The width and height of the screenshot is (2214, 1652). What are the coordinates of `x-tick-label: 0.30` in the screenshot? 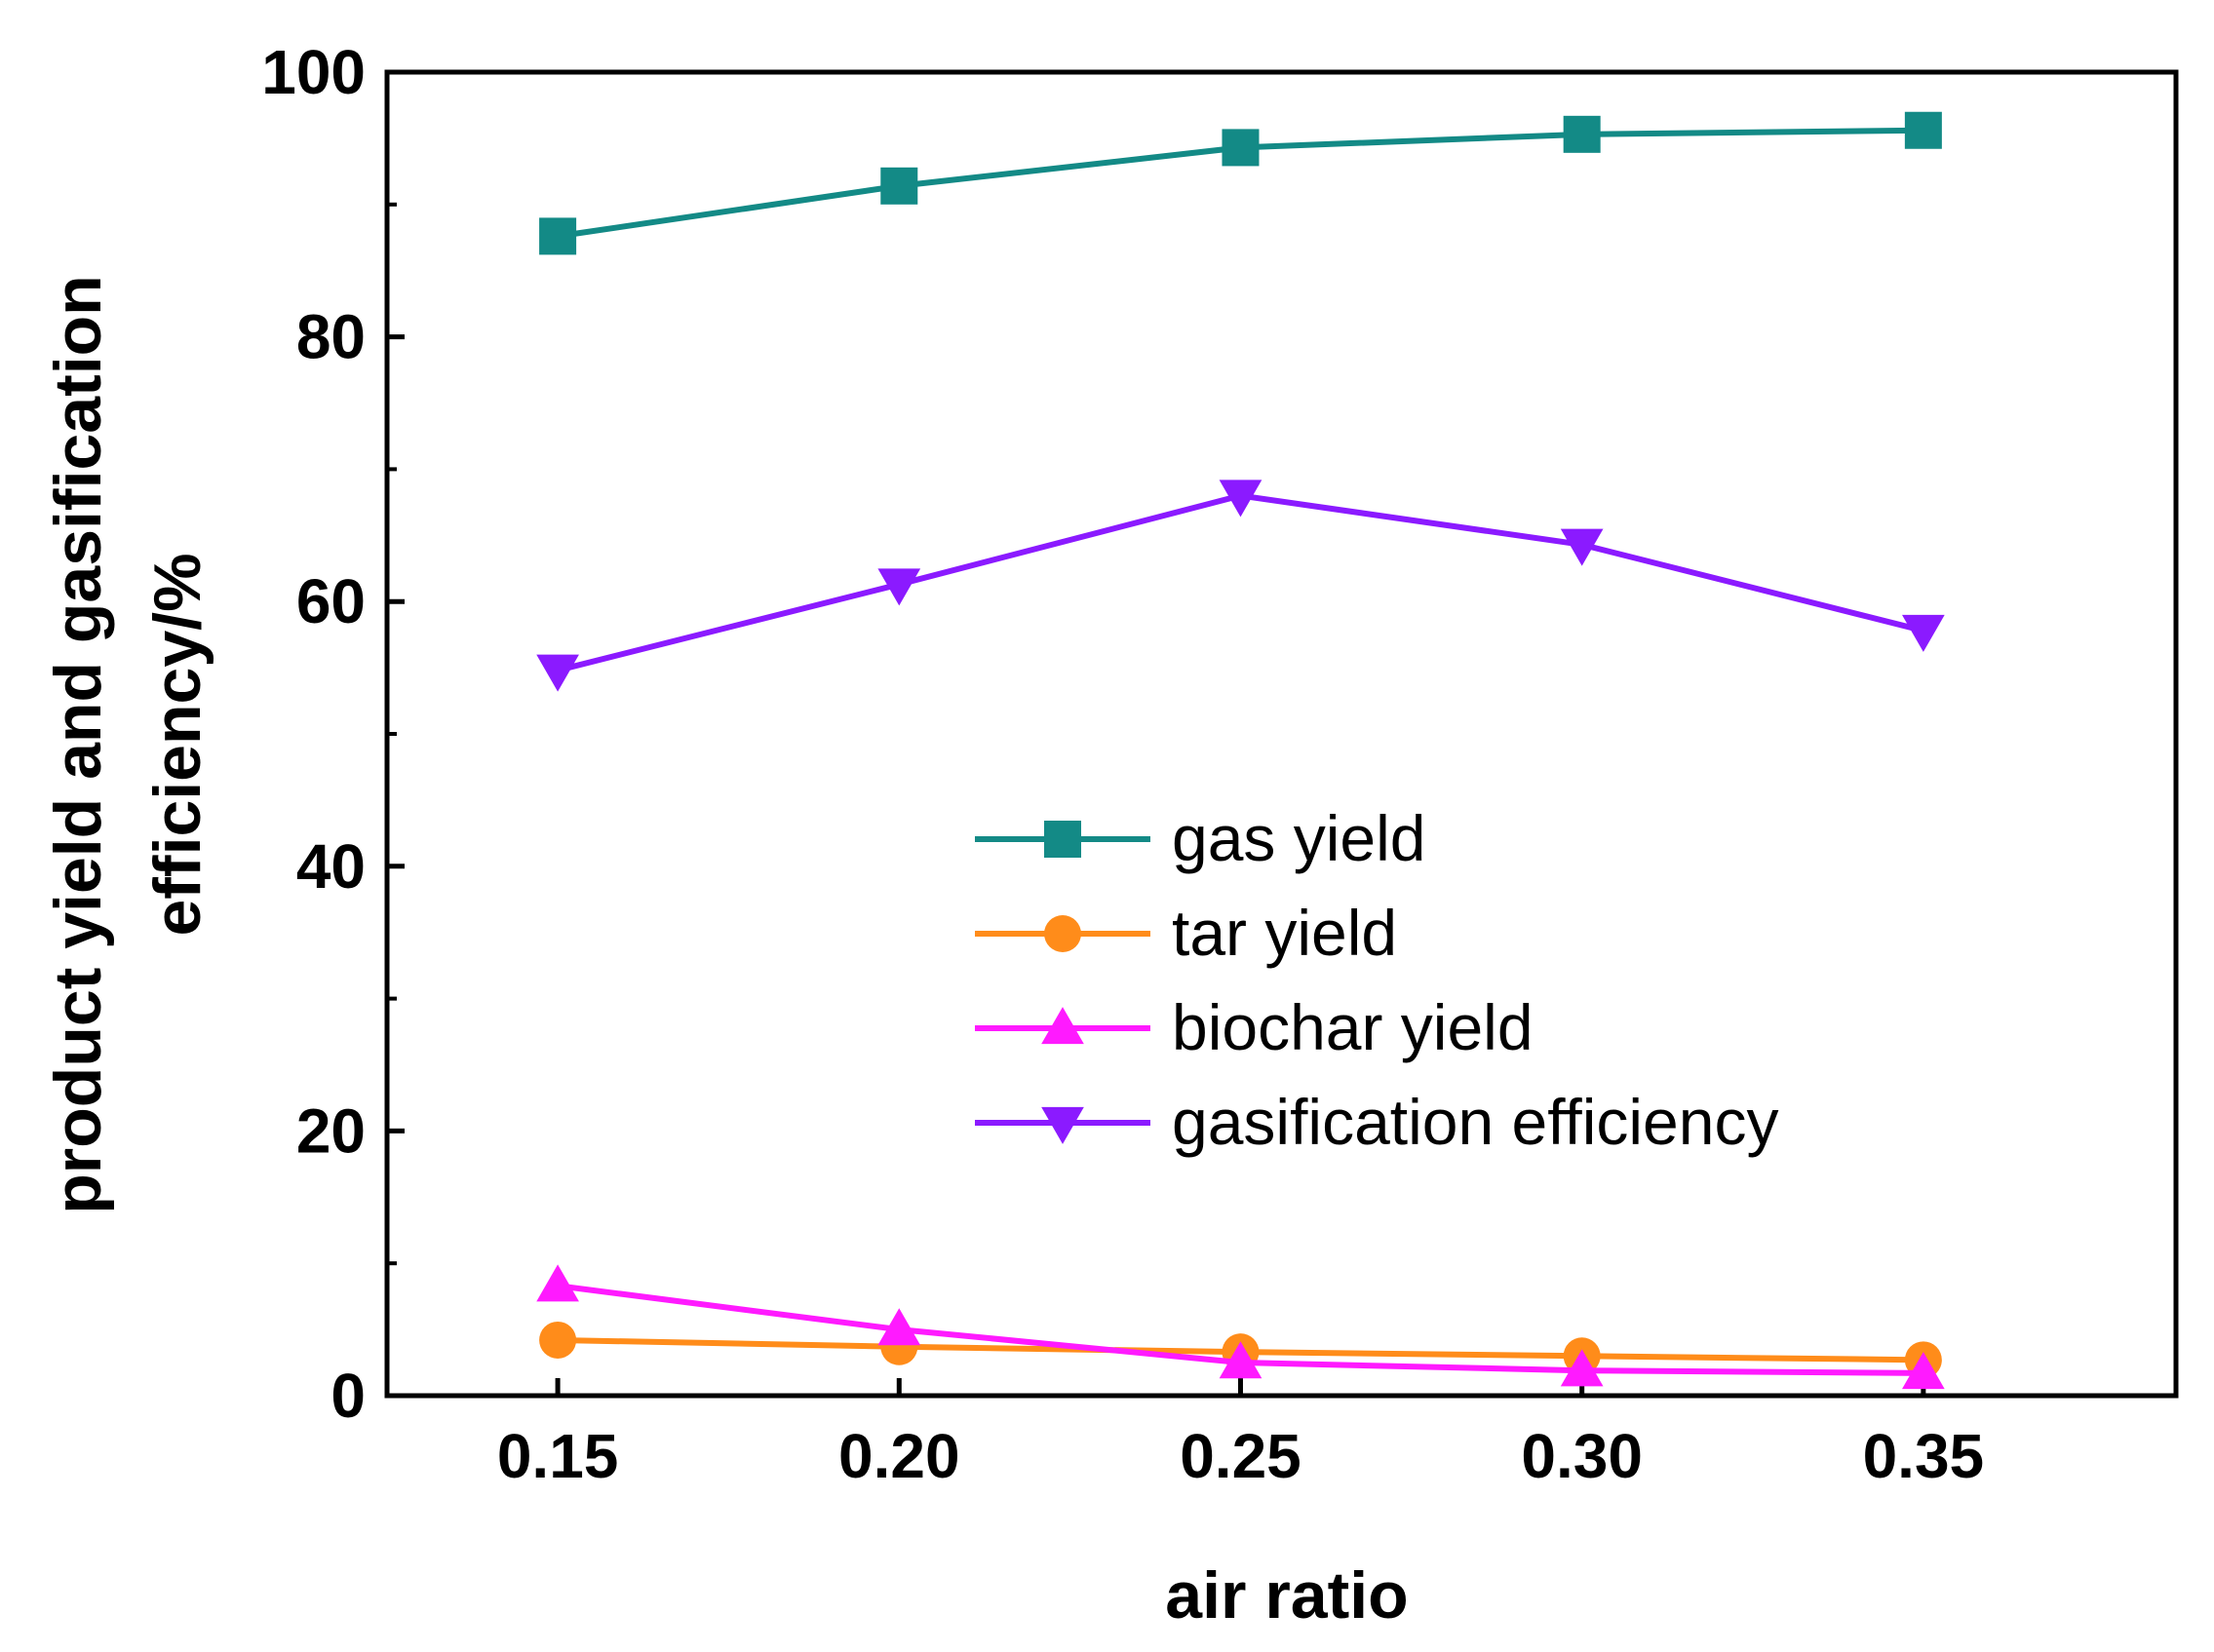 It's located at (1582, 1456).